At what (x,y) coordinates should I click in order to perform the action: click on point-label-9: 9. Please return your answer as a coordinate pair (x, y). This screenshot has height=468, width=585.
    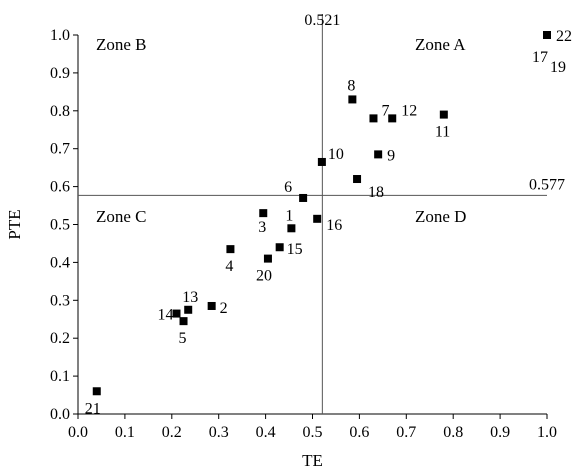
    Looking at the image, I should click on (391, 155).